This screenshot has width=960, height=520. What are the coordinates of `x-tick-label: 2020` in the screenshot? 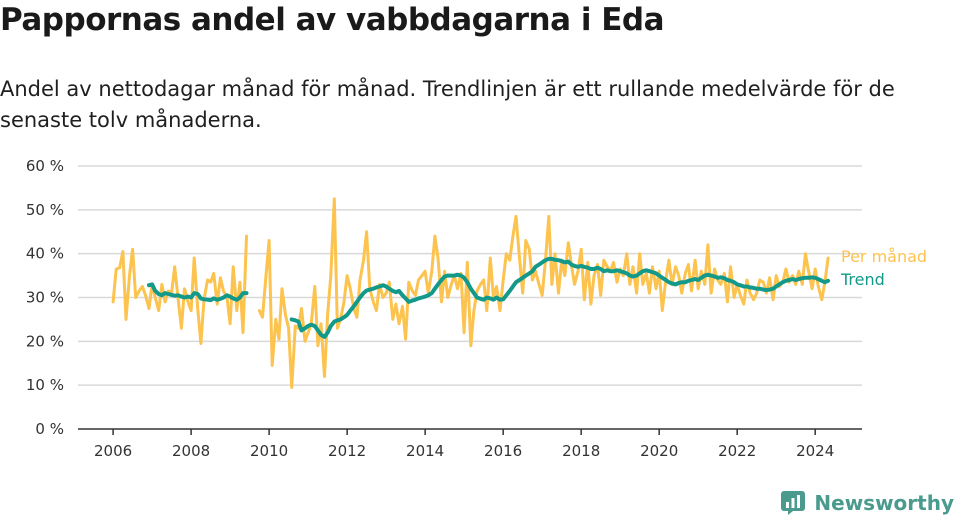 It's located at (659, 451).